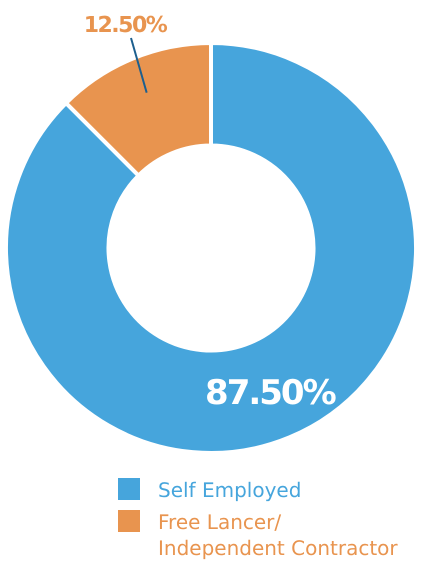 The image size is (439, 565). Describe the element at coordinates (230, 490) in the screenshot. I see `legend-label: Self Employed` at that location.